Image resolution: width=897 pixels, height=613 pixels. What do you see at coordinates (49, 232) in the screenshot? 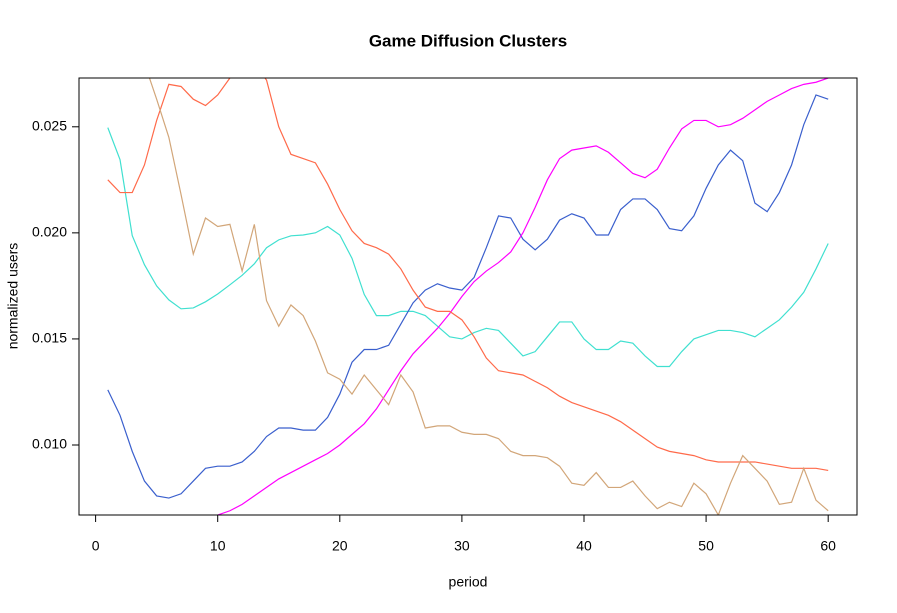
I see `y-tick-label: 0.020` at bounding box center [49, 232].